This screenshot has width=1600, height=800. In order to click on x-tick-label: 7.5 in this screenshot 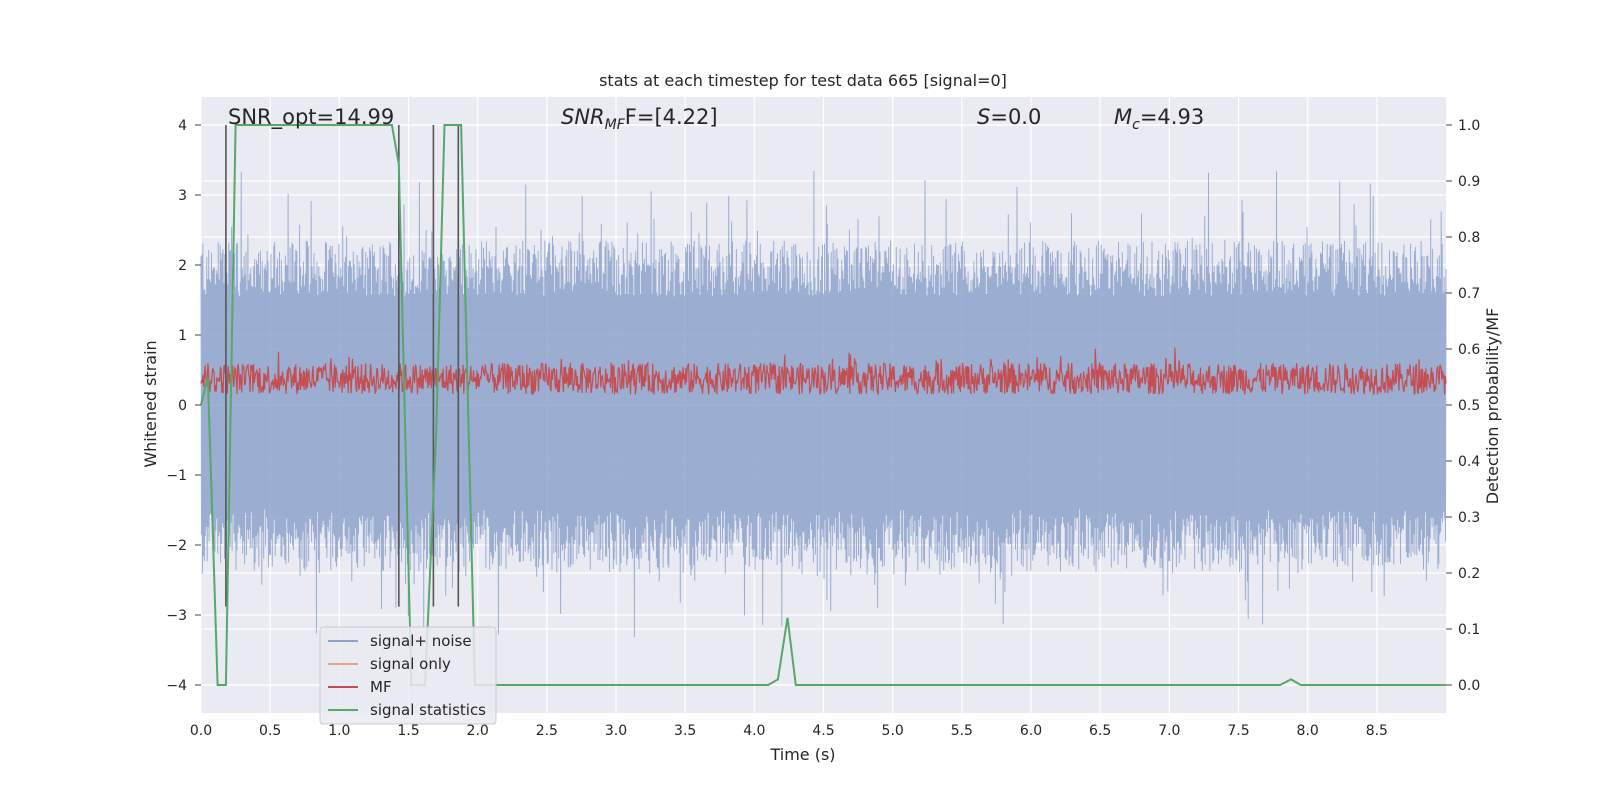, I will do `click(1238, 731)`.